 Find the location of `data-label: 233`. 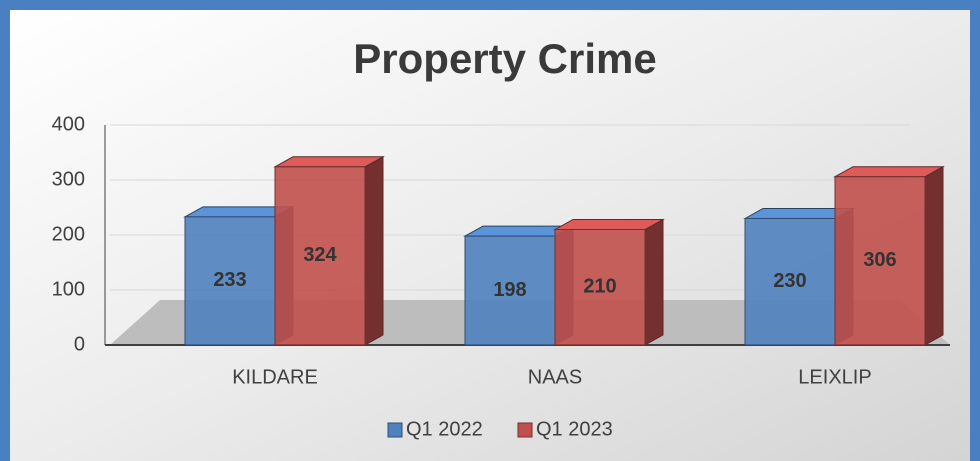

data-label: 233 is located at coordinates (229, 280).